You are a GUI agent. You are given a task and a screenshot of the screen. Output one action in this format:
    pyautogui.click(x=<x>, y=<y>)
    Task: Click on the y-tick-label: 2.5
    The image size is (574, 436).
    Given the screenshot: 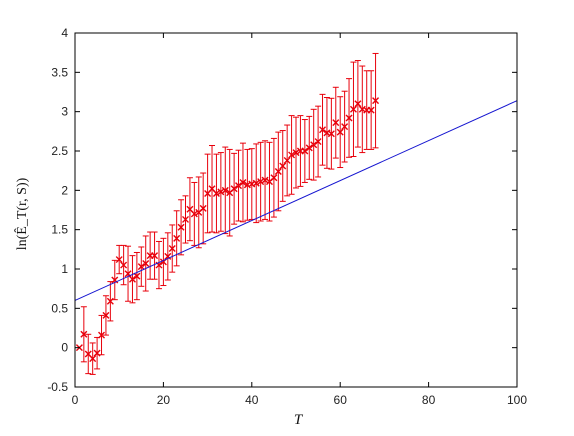 What is the action you would take?
    pyautogui.click(x=59, y=151)
    